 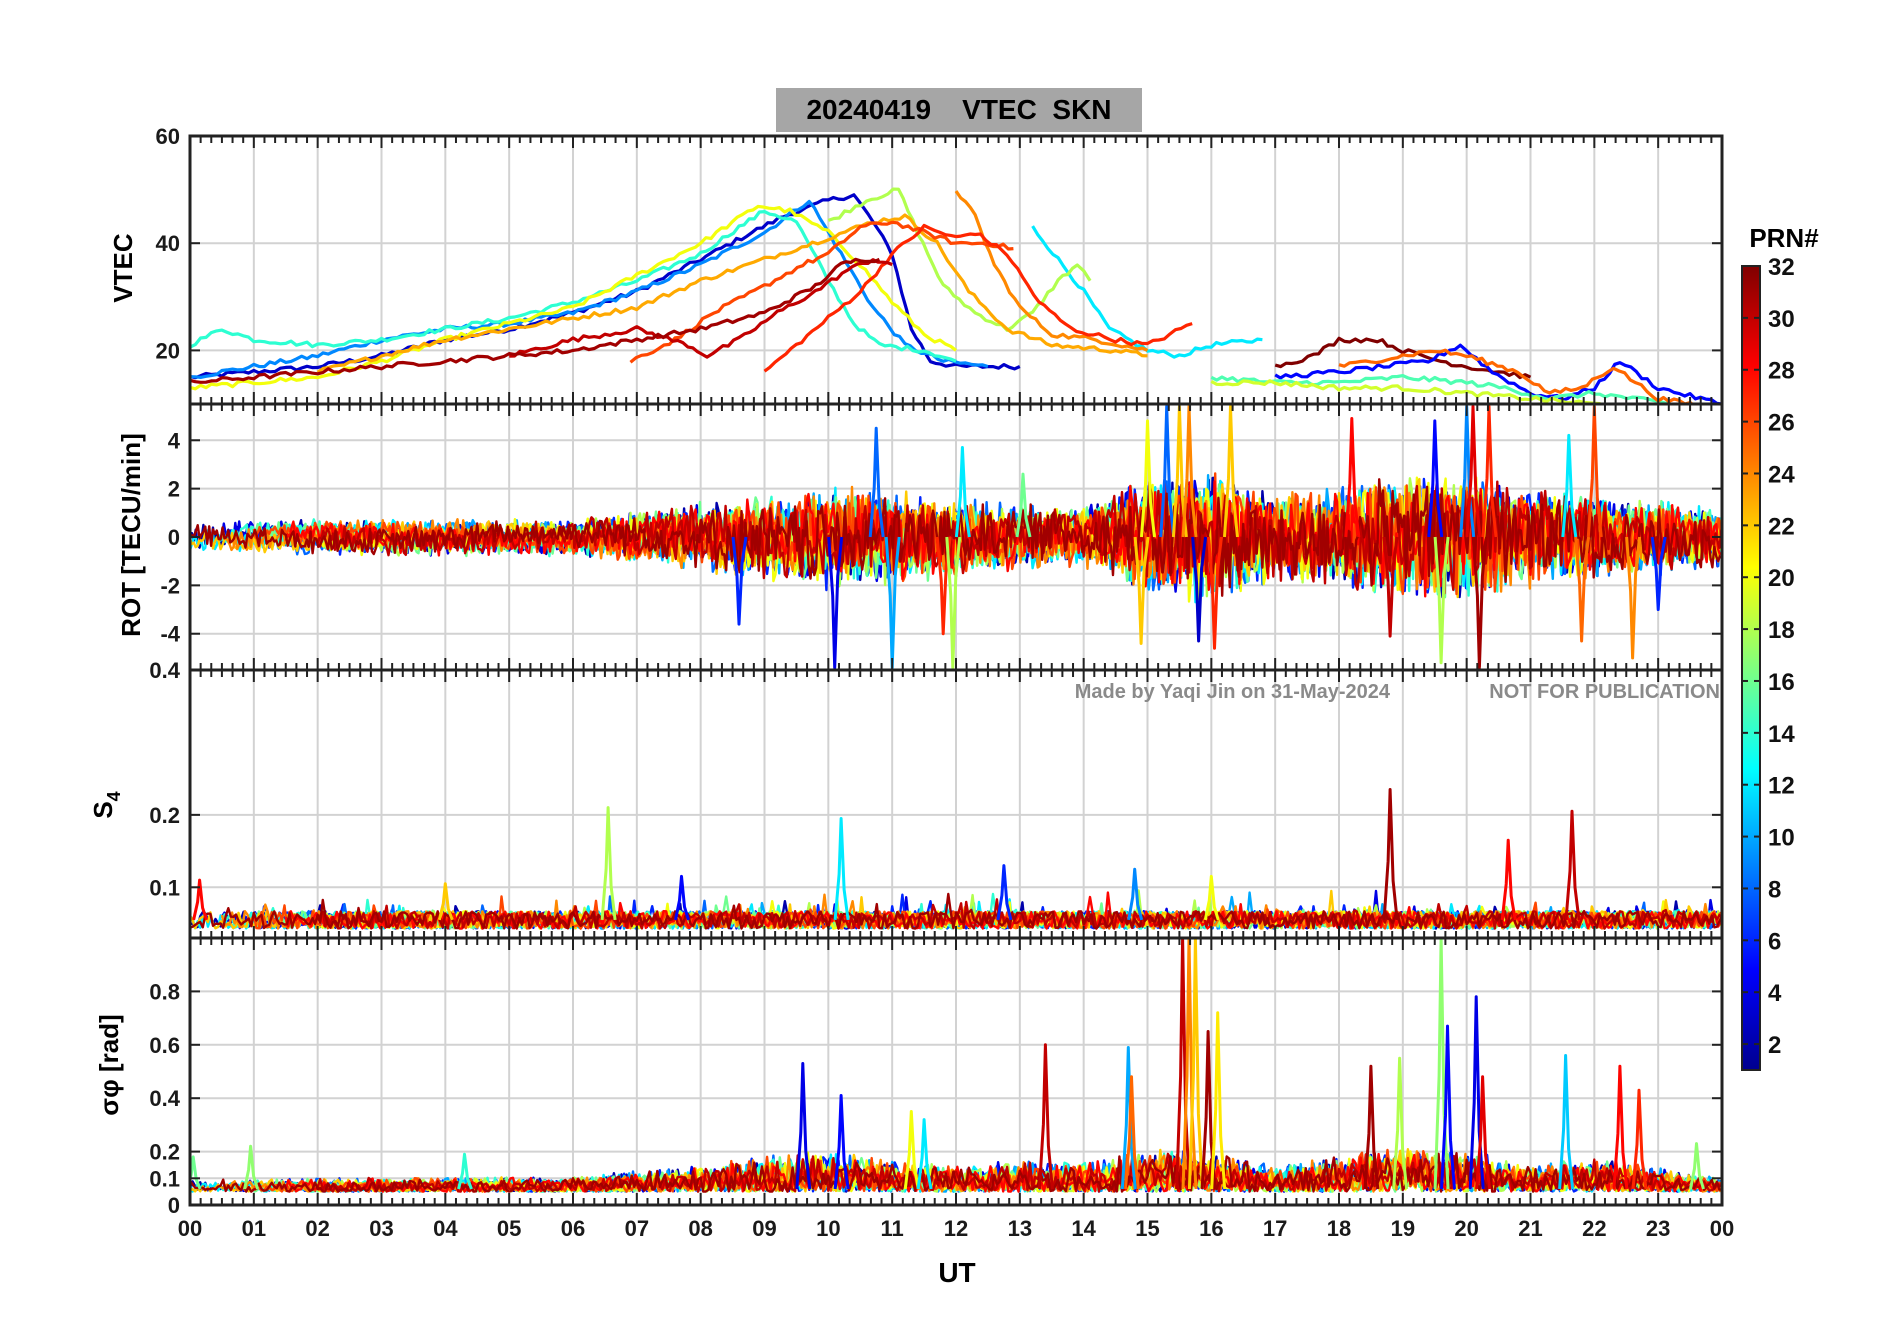 What do you see at coordinates (123, 268) in the screenshot?
I see `vtec-y-axis-label: VTEC` at bounding box center [123, 268].